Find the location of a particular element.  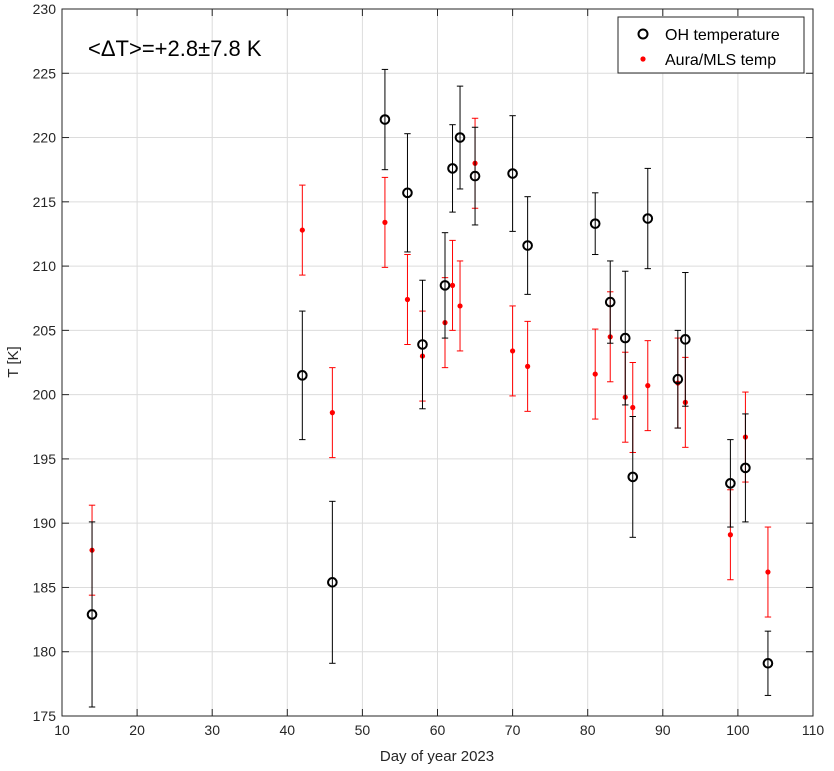

x-tick-label: 100 is located at coordinates (738, 730).